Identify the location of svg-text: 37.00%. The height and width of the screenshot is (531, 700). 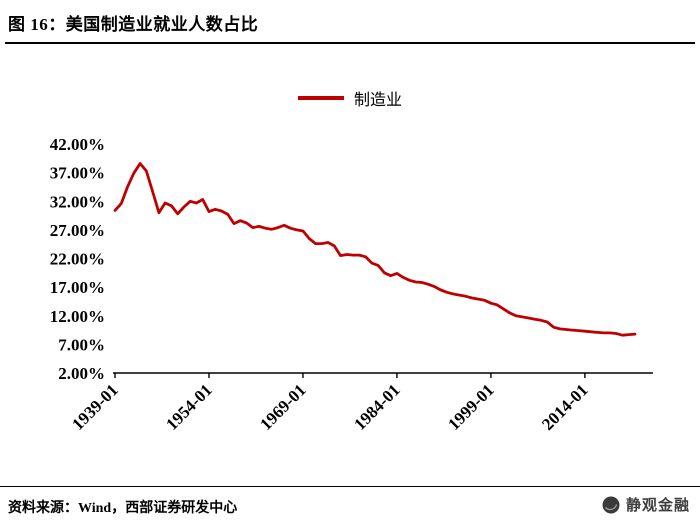
(77, 173).